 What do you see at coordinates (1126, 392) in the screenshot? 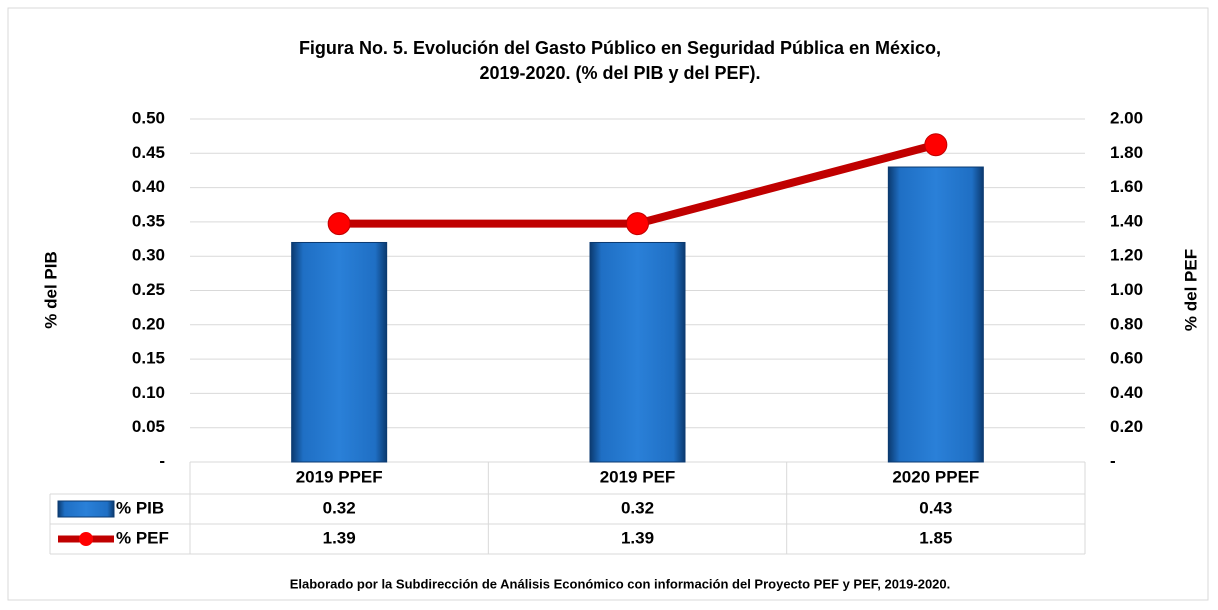
I see `y2-tick-label: 0.40` at bounding box center [1126, 392].